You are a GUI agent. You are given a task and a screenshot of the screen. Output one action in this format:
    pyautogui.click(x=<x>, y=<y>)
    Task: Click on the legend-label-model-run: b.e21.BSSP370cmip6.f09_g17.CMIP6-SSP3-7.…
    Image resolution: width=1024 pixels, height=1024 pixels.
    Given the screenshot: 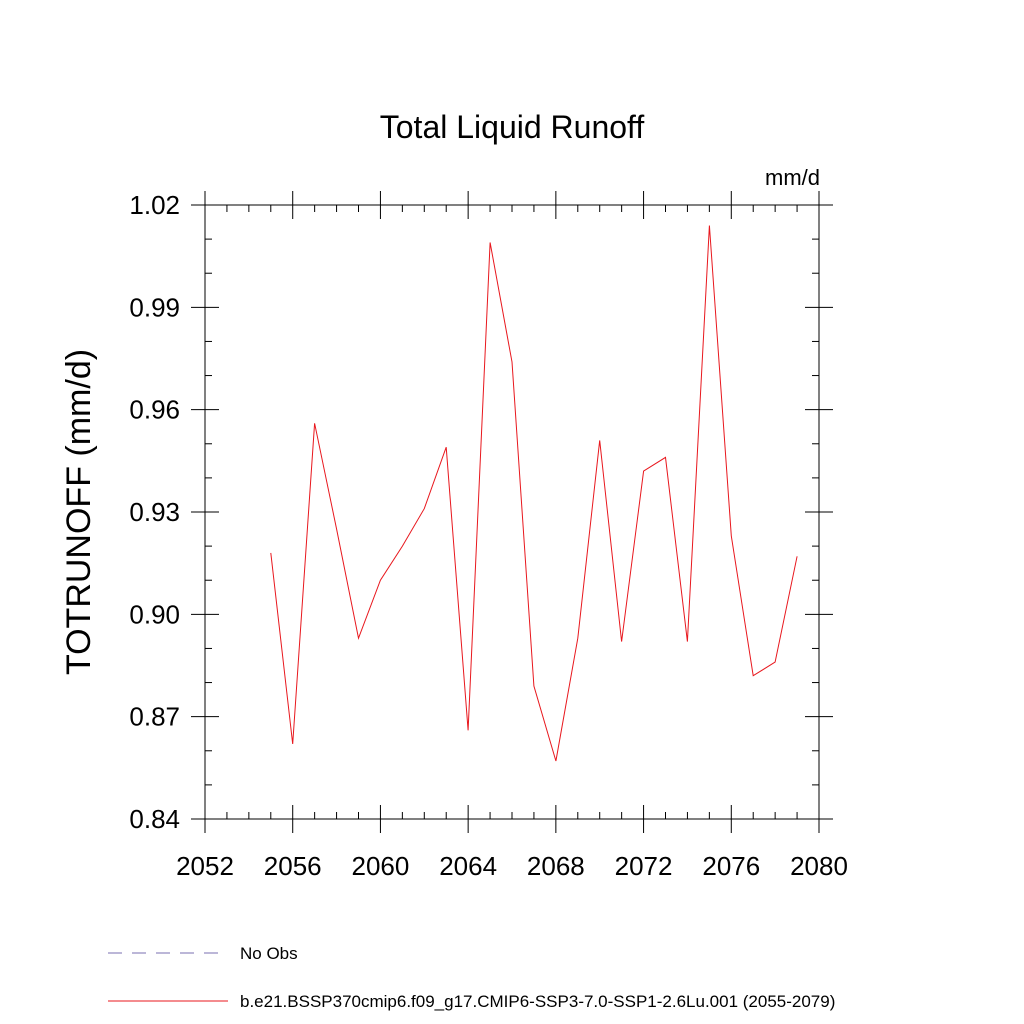 What is the action you would take?
    pyautogui.click(x=537, y=1001)
    